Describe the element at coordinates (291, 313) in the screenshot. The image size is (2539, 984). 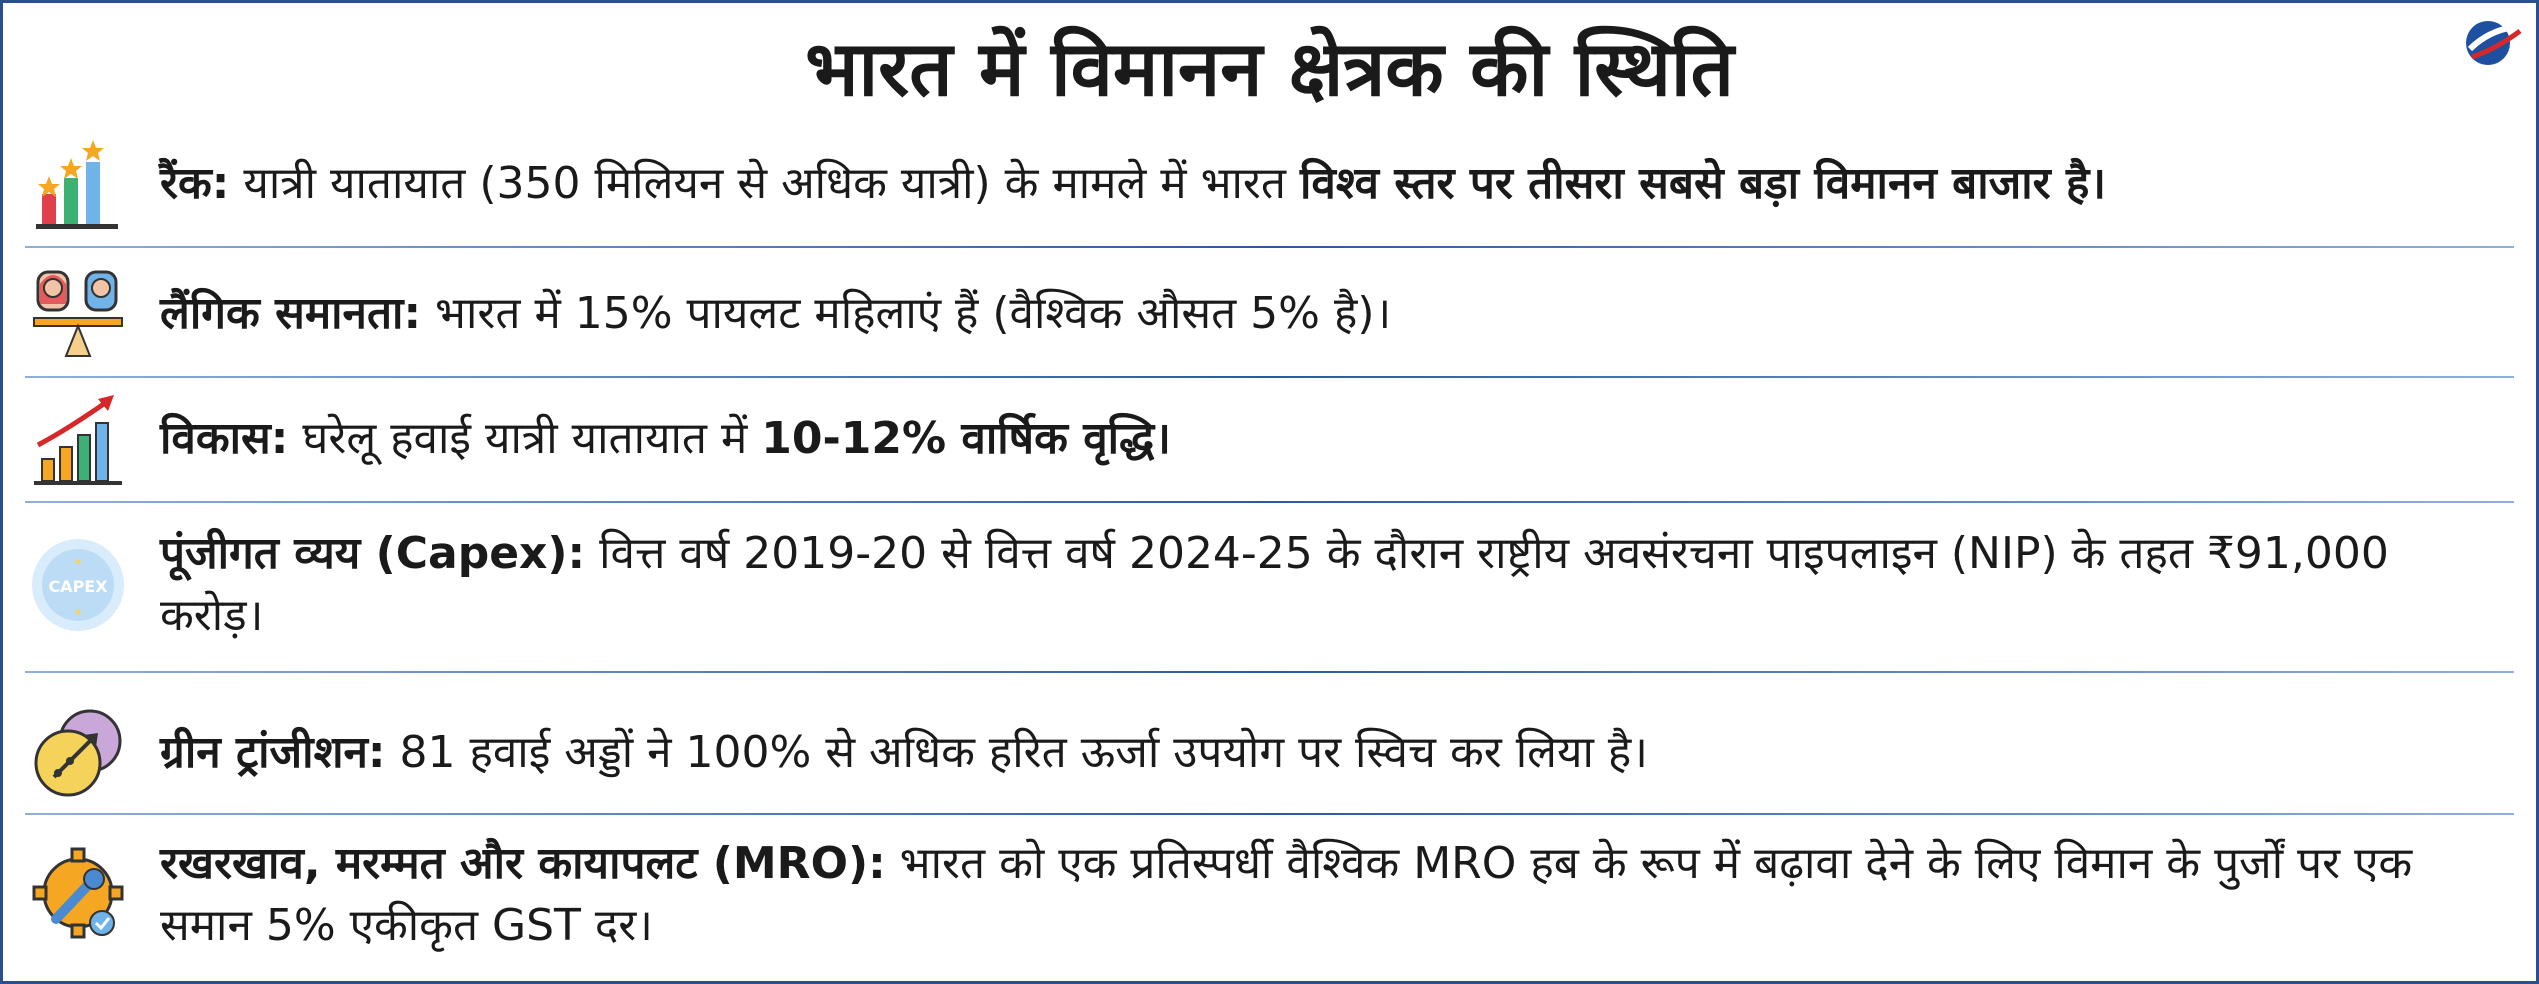
I see `item-gender-label: लैंगिक समानता:` at that location.